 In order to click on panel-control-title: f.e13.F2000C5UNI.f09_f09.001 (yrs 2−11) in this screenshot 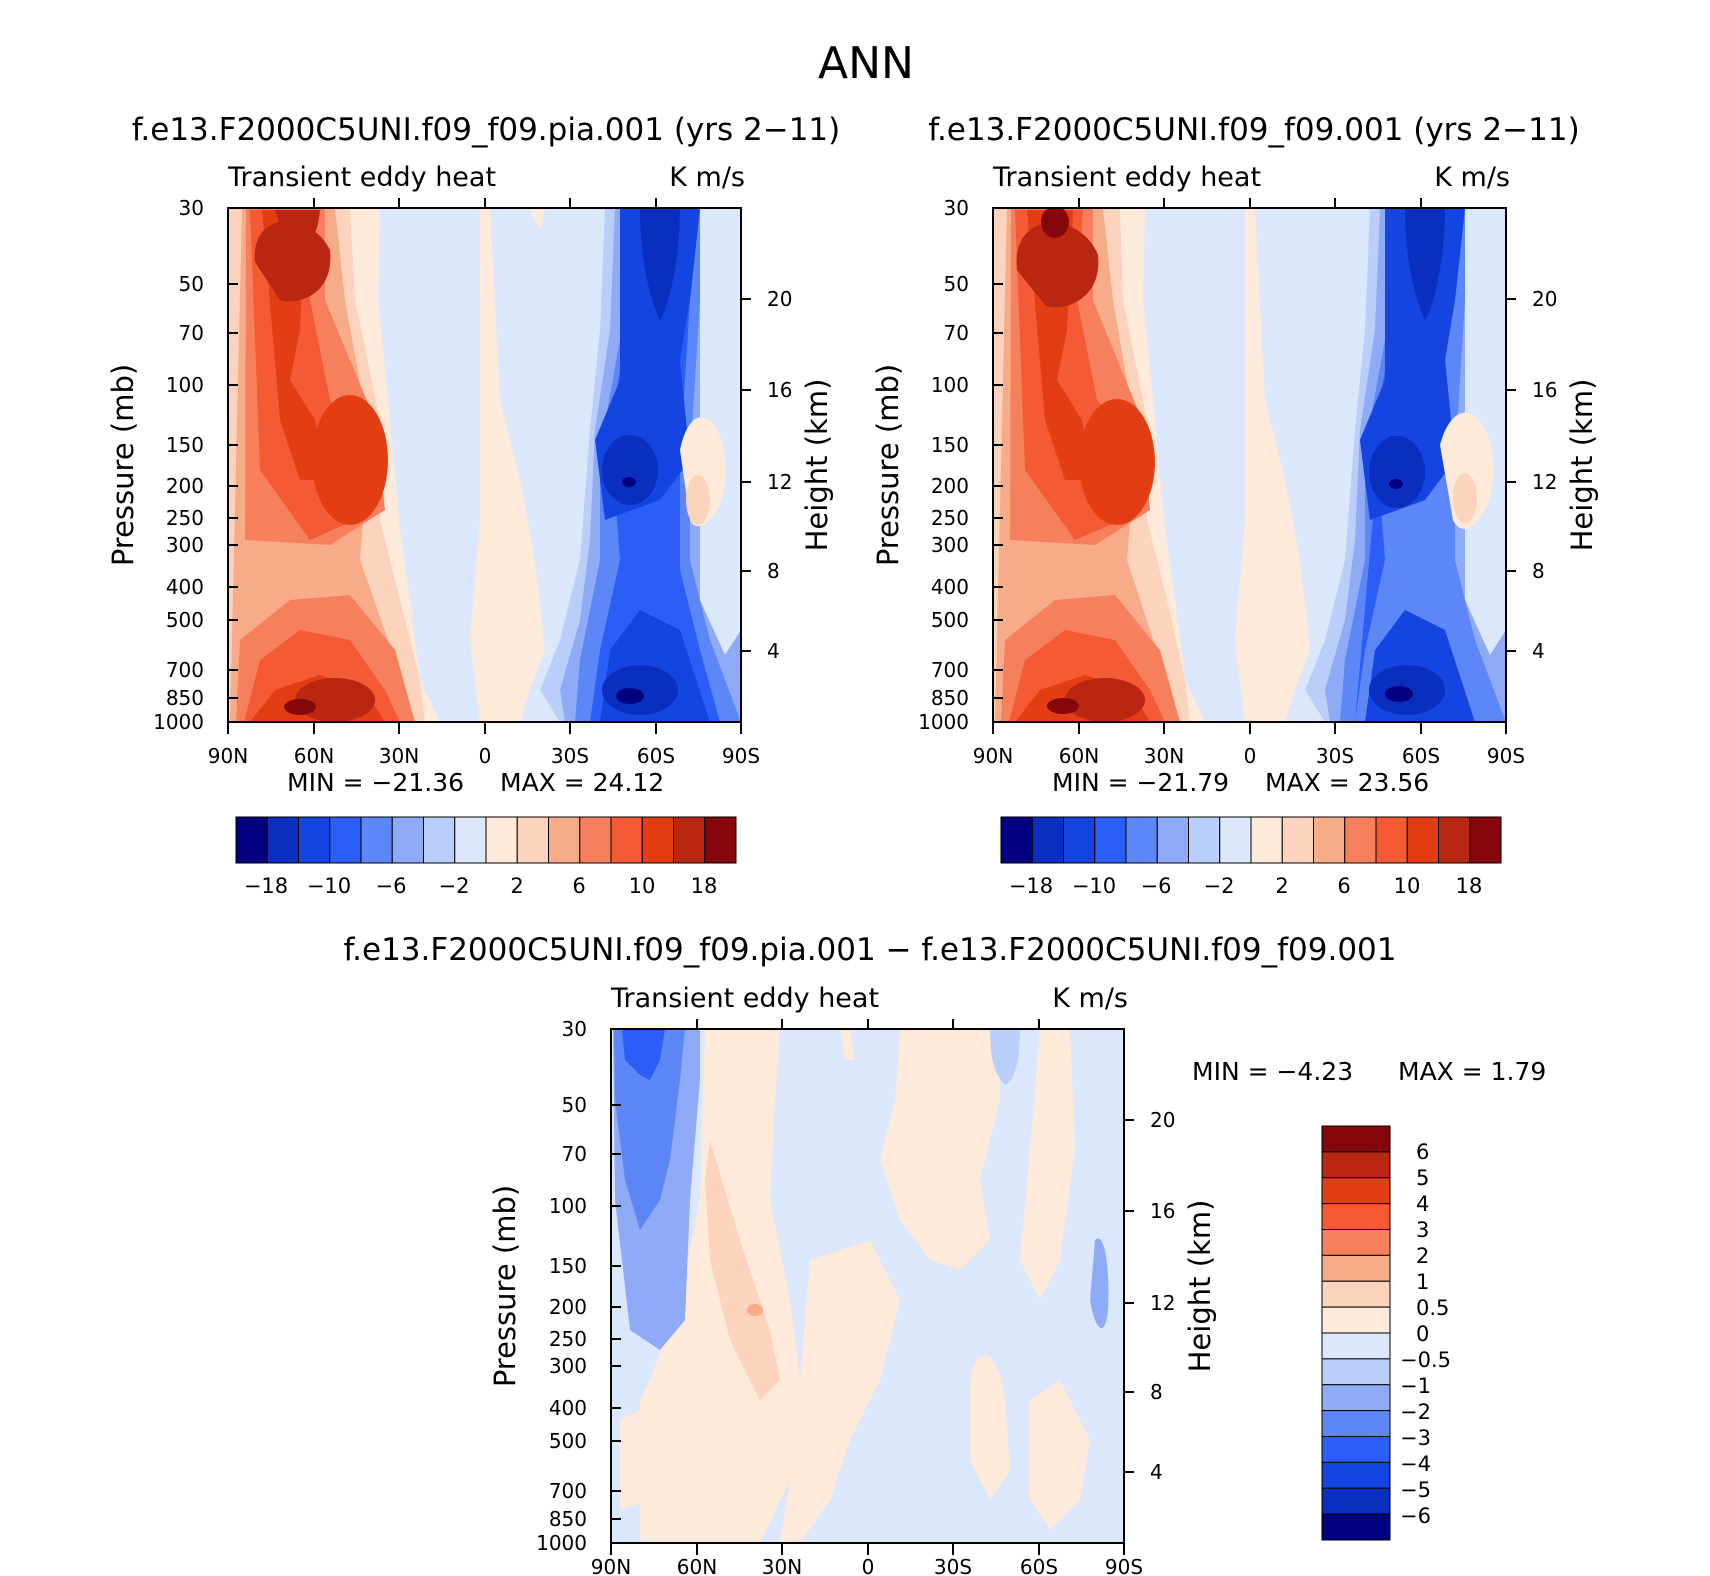, I will do `click(1253, 130)`.